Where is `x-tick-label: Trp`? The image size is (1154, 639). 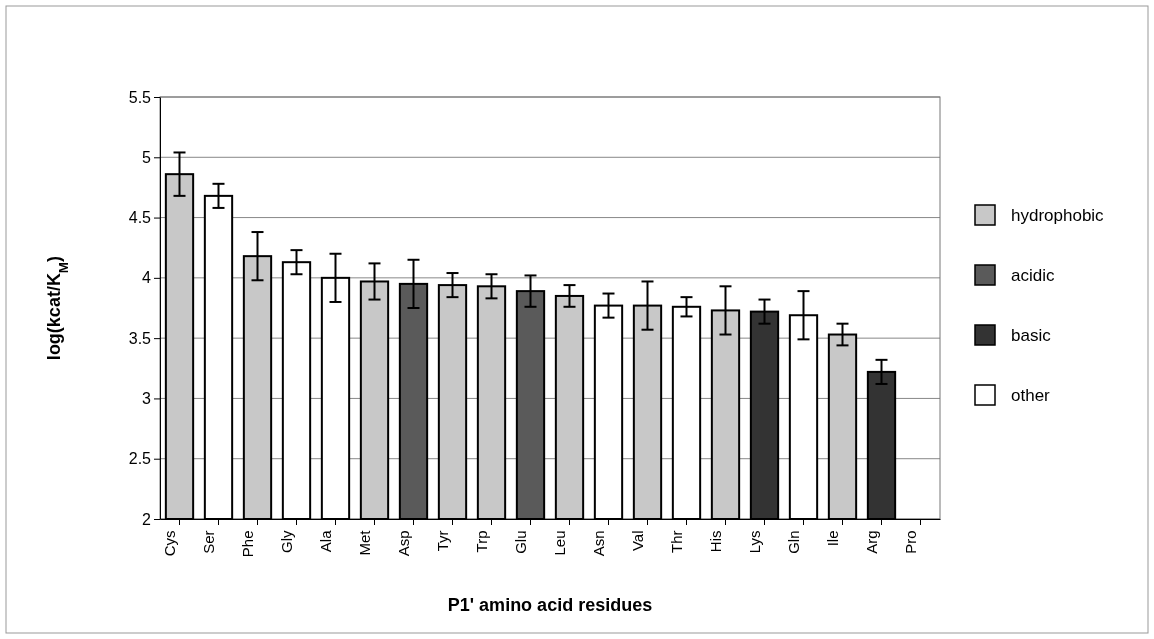
x-tick-label: Trp is located at coordinates (481, 541).